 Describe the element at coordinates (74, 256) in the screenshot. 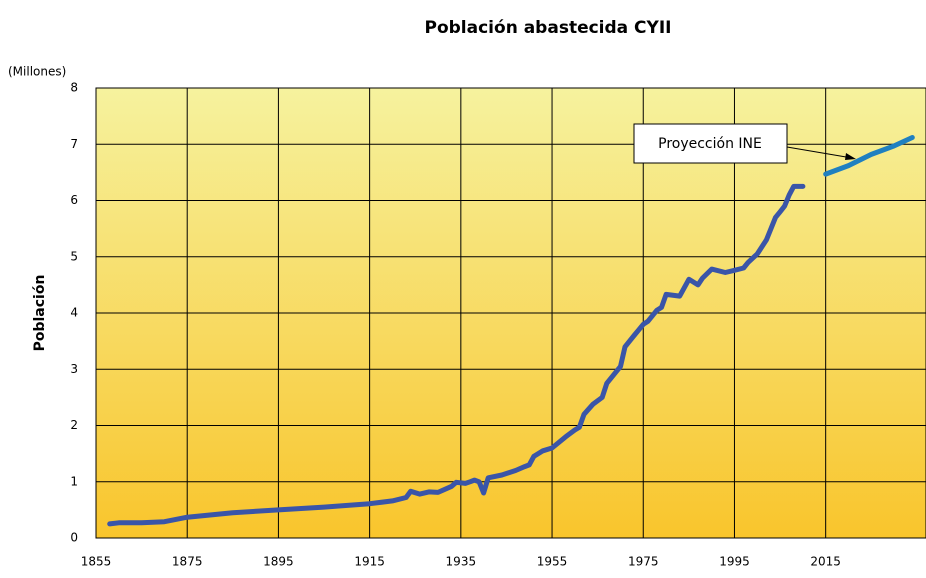

I see `y-tick-label: 5` at that location.